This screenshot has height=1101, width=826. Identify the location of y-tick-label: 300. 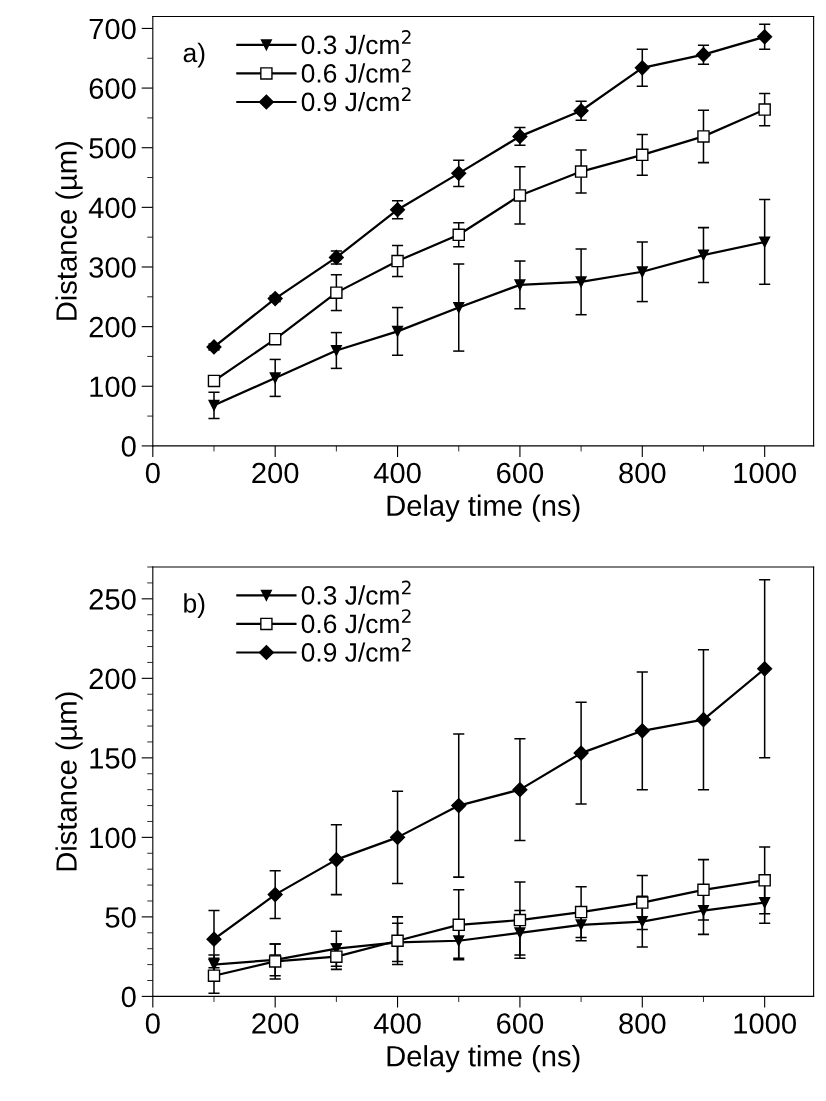
(112, 267).